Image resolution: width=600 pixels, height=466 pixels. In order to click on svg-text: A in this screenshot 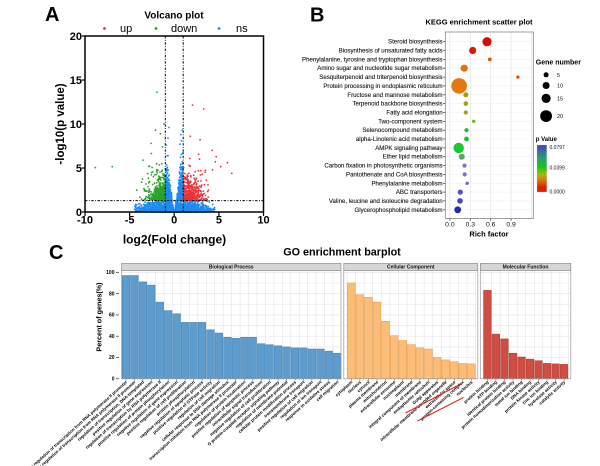, I will do `click(52, 15)`.